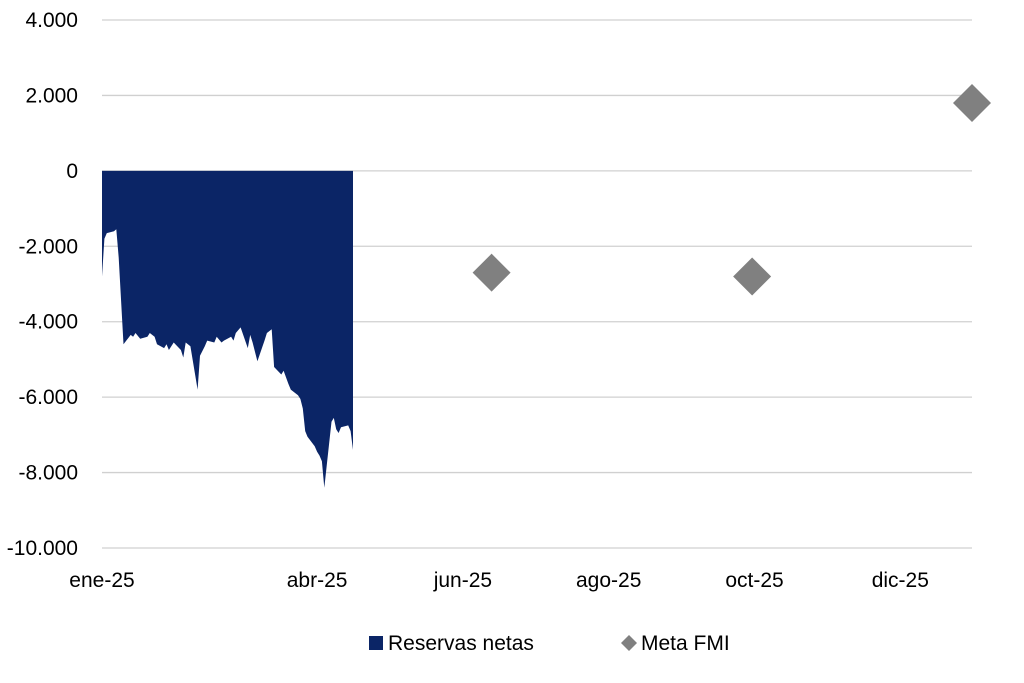  What do you see at coordinates (51, 95) in the screenshot?
I see `y-tick-label: 2.000` at bounding box center [51, 95].